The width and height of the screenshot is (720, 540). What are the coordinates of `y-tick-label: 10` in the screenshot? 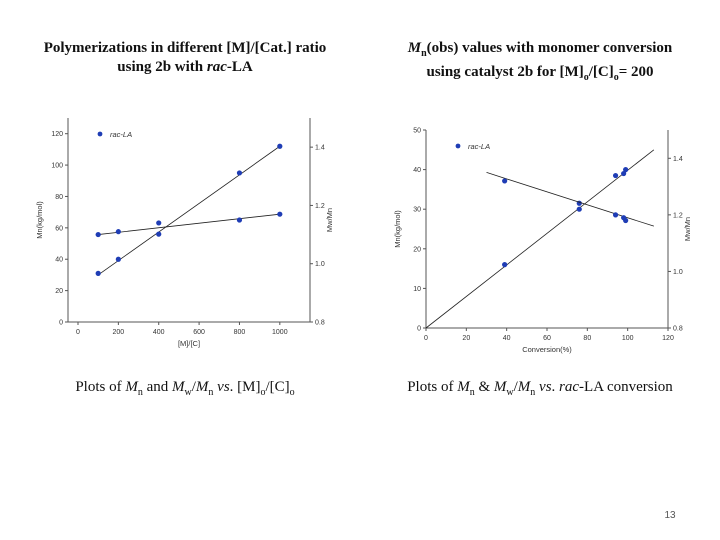 It's located at (417, 289).